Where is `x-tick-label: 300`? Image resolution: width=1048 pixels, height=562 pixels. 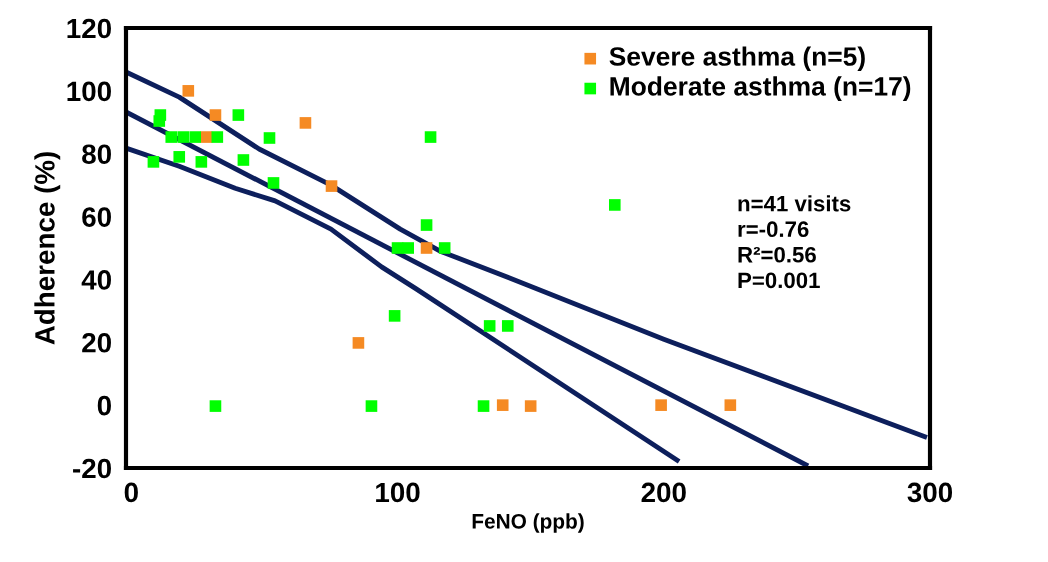 x-tick-label: 300 is located at coordinates (930, 492).